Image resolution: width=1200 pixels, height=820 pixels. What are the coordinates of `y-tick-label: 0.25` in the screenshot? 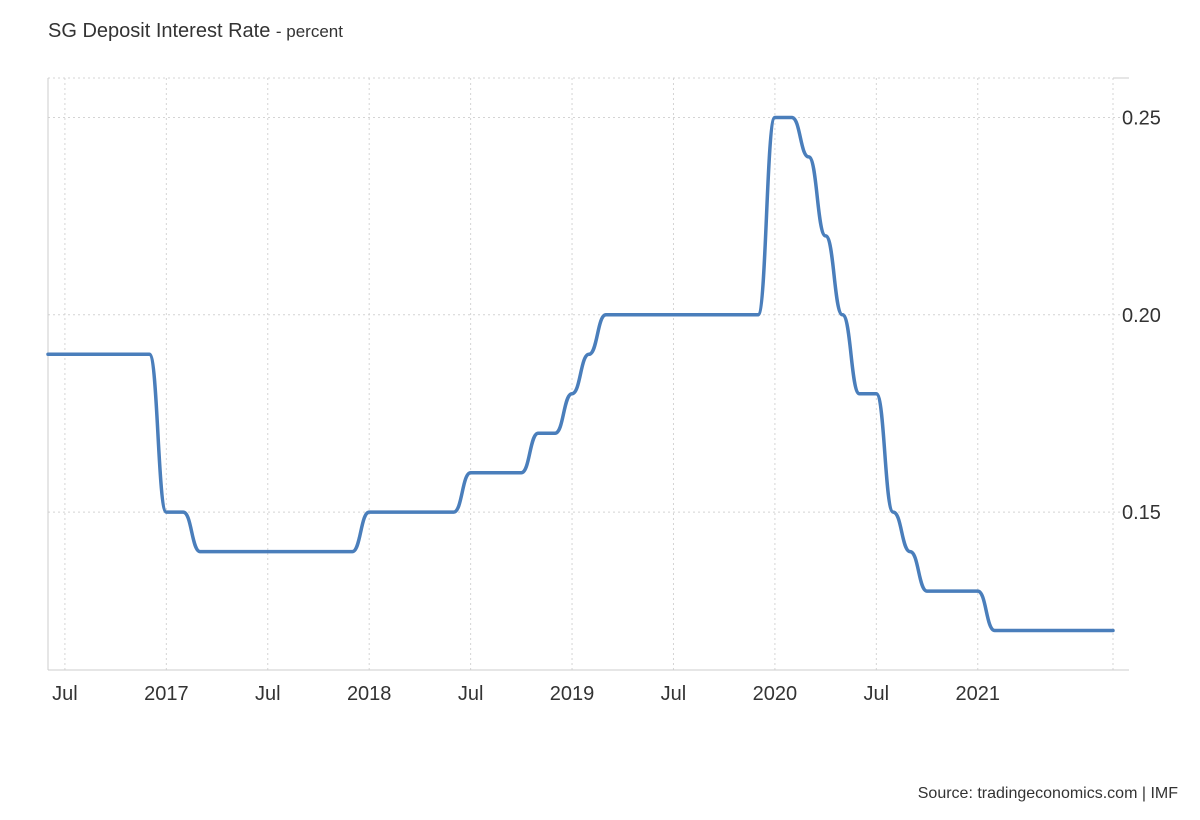 It's located at (1141, 118).